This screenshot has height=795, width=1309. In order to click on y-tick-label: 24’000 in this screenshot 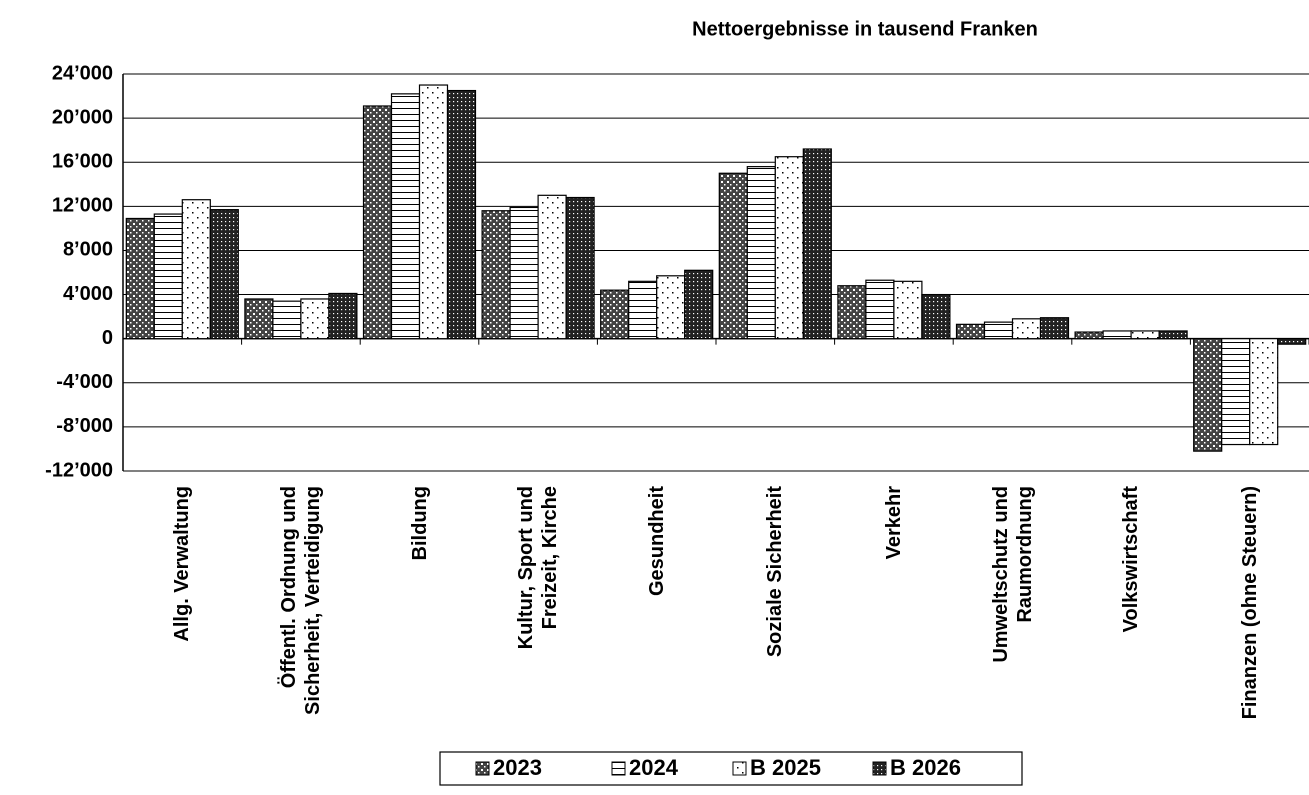, I will do `click(82, 73)`.